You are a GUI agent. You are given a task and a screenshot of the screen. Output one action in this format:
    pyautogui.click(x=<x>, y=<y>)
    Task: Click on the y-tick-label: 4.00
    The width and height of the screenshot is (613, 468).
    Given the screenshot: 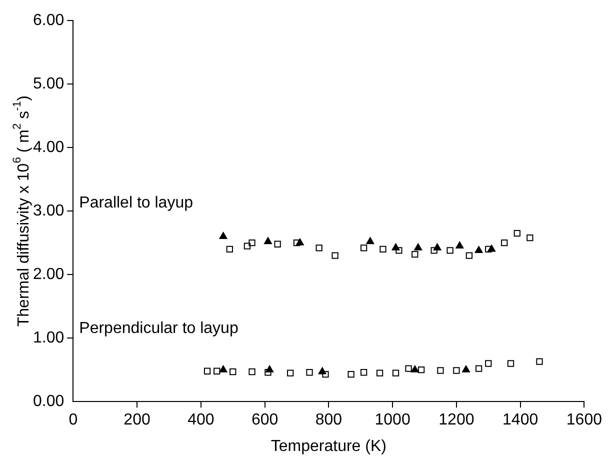 What is the action you would take?
    pyautogui.click(x=48, y=147)
    